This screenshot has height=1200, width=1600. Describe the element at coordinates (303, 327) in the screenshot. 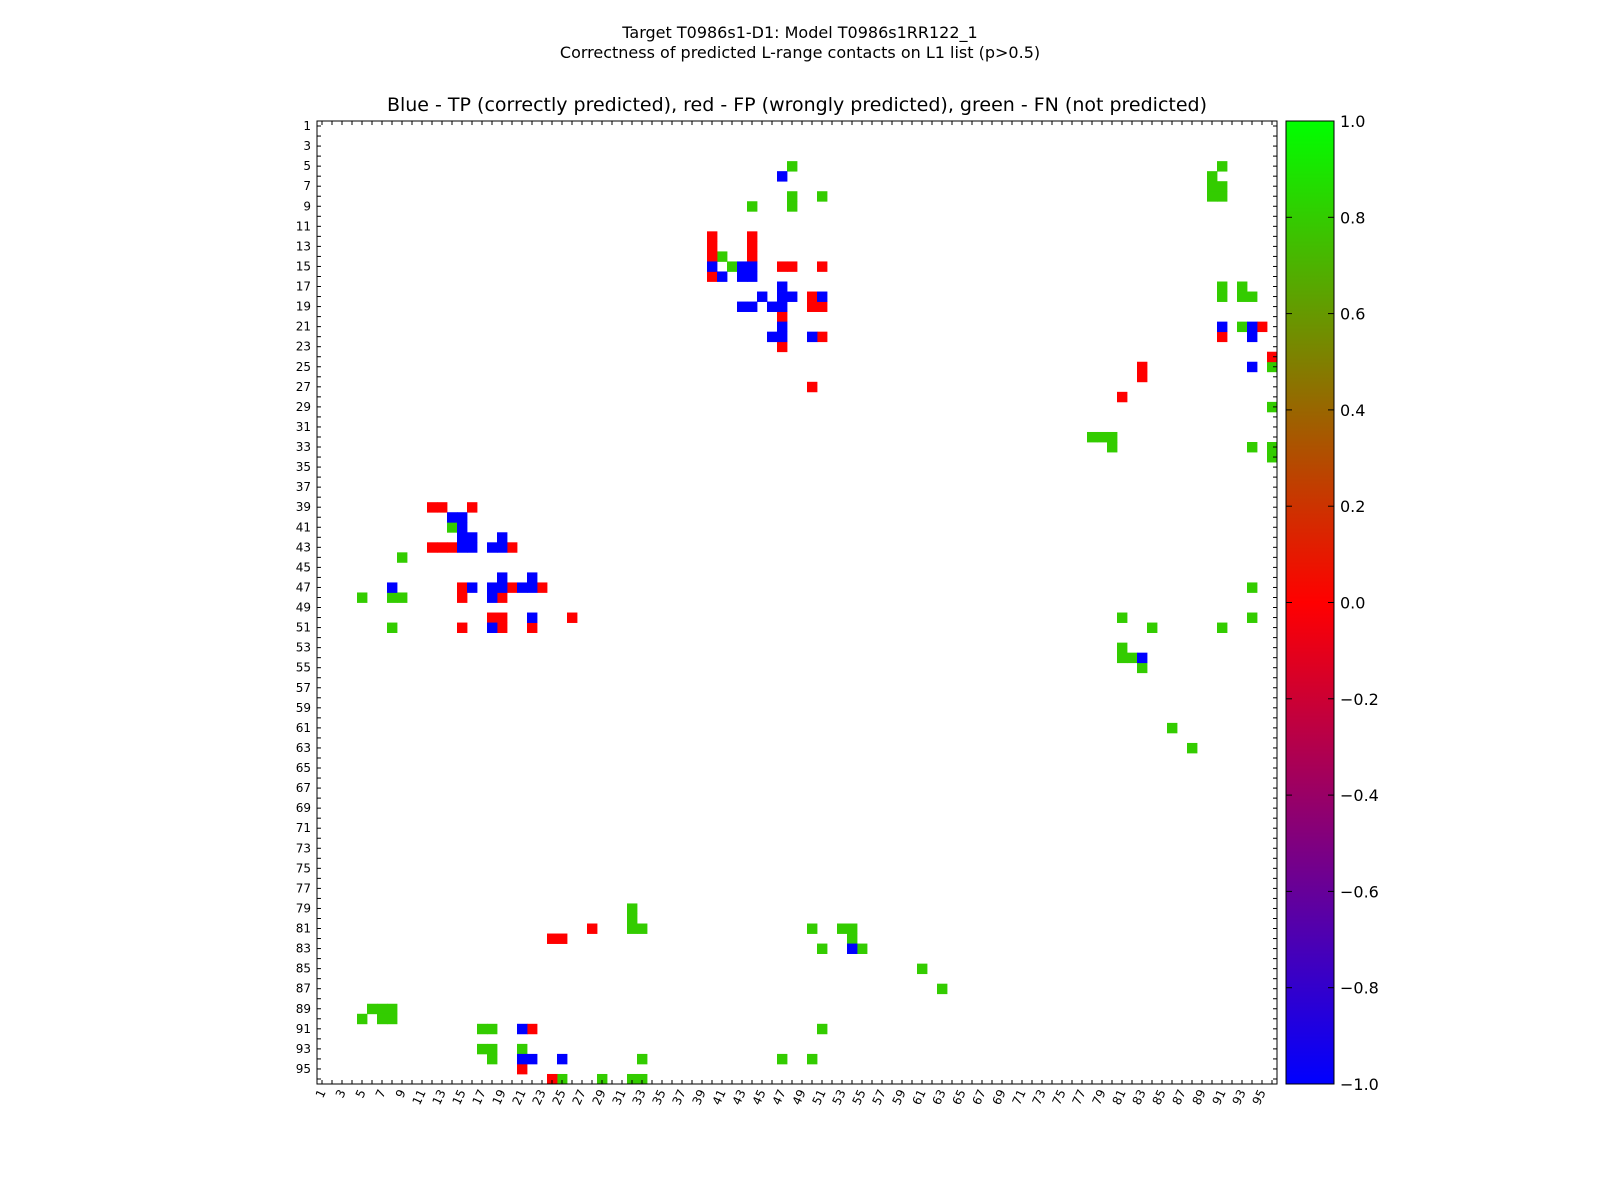

I see `y-tick-label: 21` at that location.